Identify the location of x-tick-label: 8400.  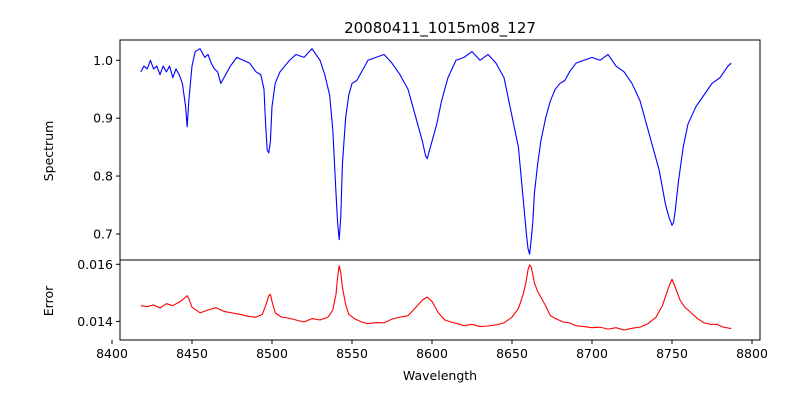
(112, 353).